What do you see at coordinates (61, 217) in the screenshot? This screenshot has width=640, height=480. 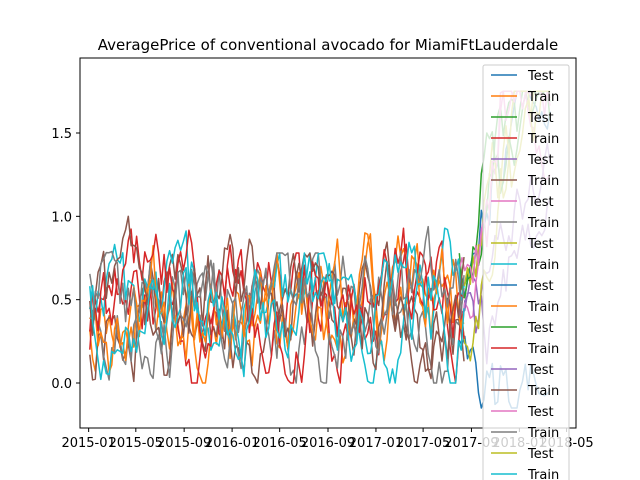 I see `y-tick-label: 1.0` at bounding box center [61, 217].